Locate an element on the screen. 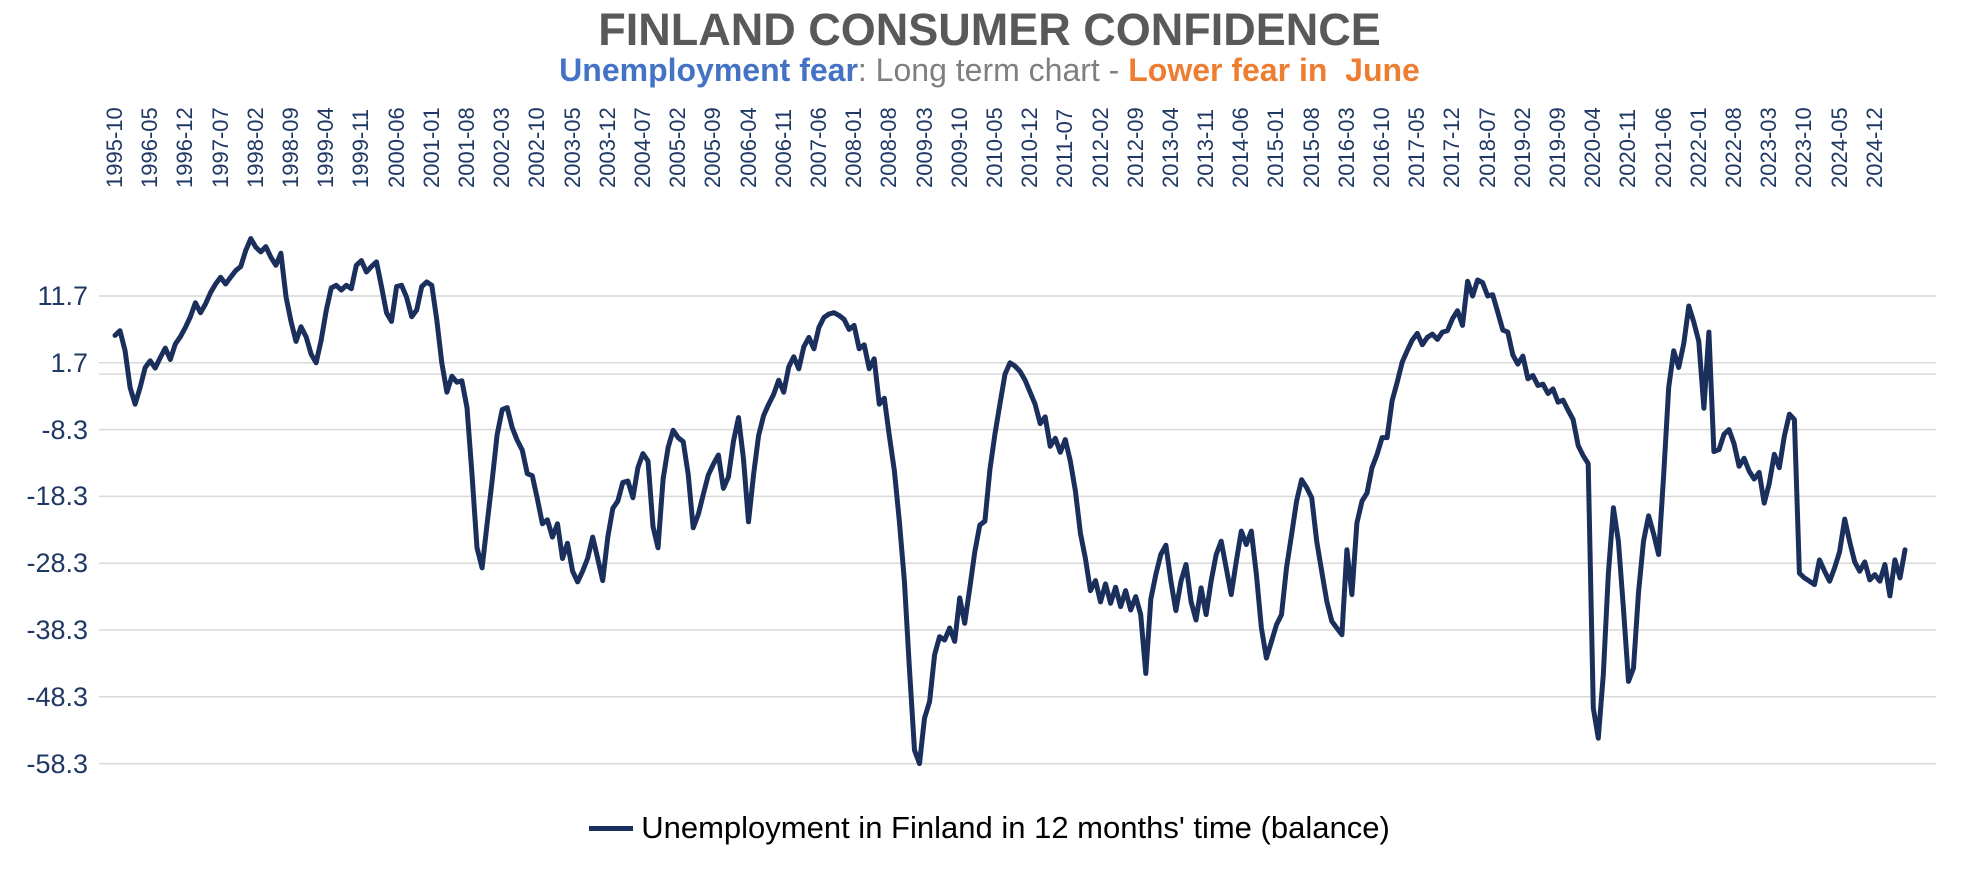 The width and height of the screenshot is (1979, 876). x-tick-label: 2004-07 is located at coordinates (642, 147).